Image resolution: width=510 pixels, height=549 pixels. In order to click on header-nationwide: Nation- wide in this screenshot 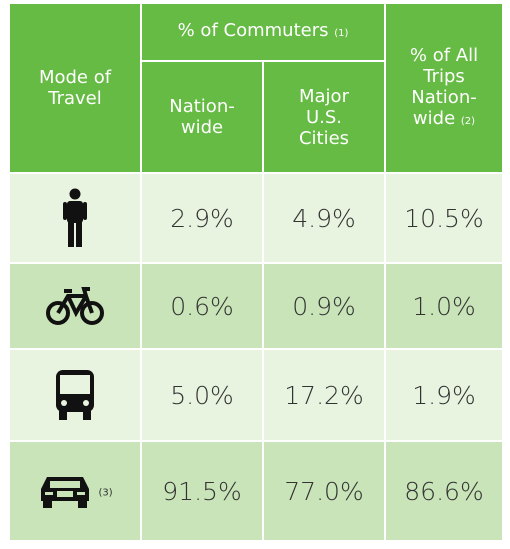, I will do `click(202, 117)`.